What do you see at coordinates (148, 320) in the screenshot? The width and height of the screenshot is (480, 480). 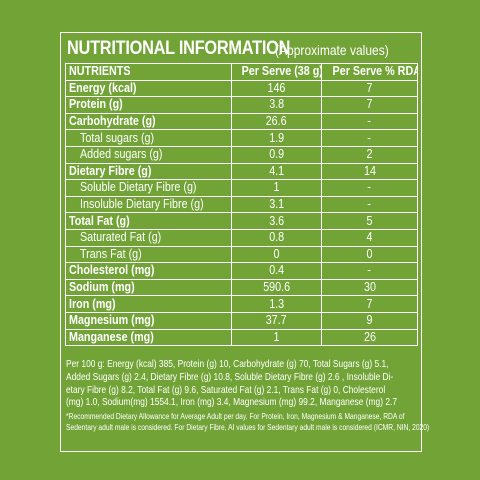 I see `nutrient-name: Magnesium (mg)` at bounding box center [148, 320].